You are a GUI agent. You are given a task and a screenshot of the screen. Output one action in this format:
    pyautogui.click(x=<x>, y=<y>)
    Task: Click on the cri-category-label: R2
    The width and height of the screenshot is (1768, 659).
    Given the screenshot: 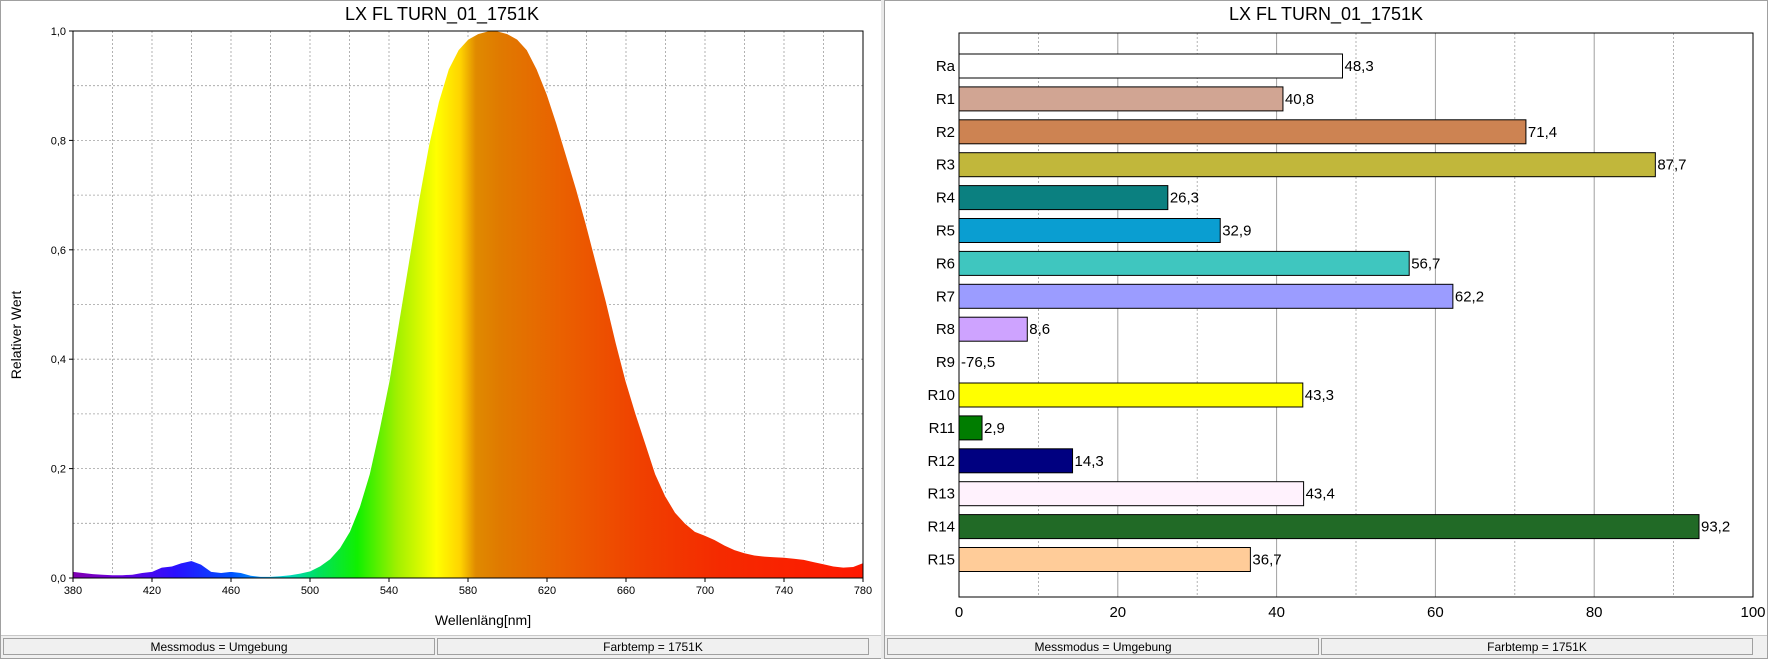 What is the action you would take?
    pyautogui.click(x=945, y=132)
    